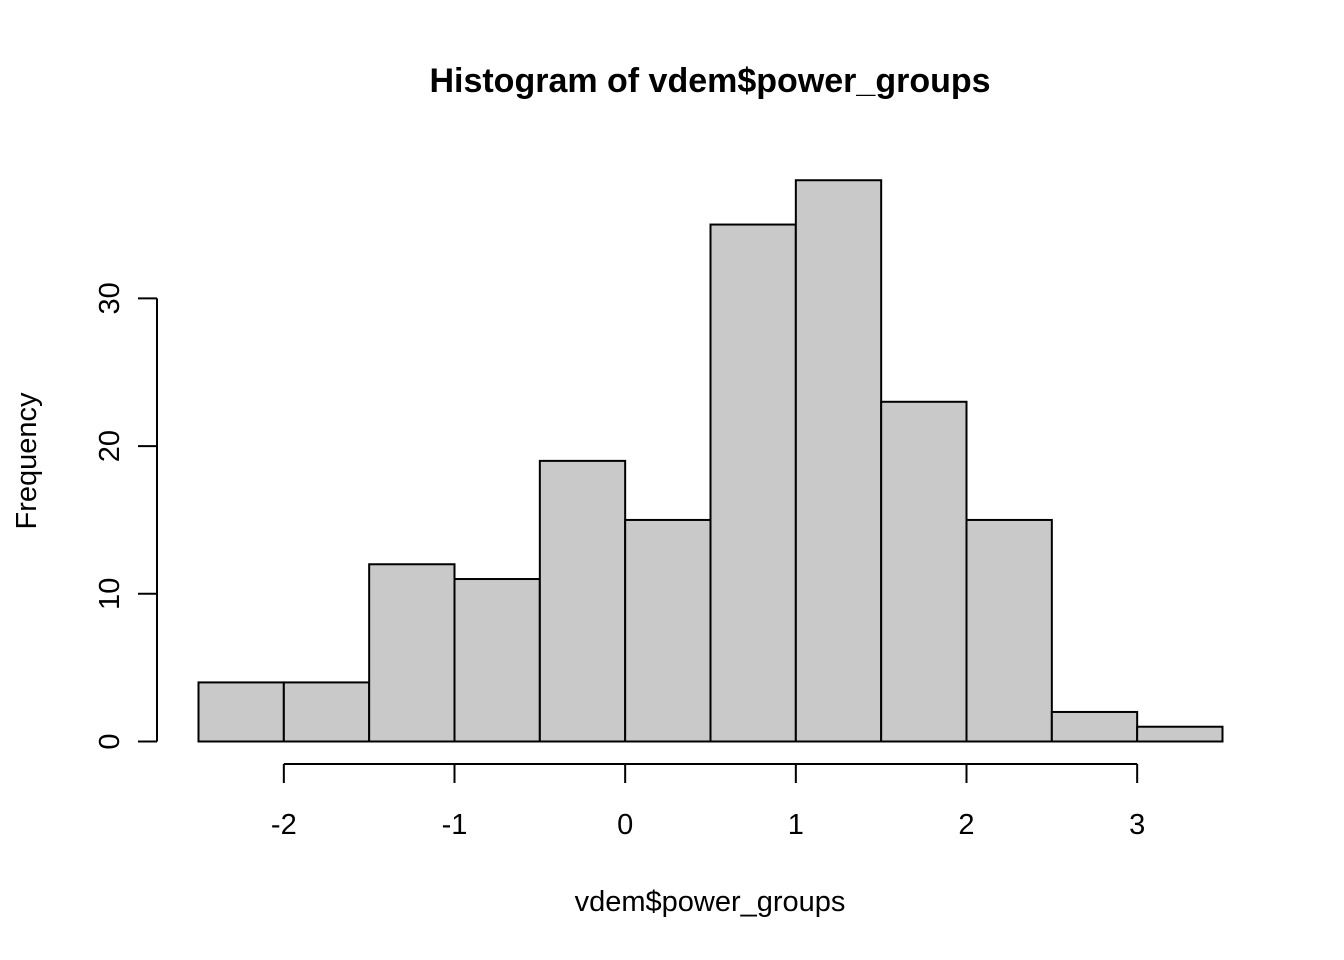 The image size is (1344, 960). What do you see at coordinates (709, 81) in the screenshot?
I see `chart-title: Histogram of vdem$power_groups` at bounding box center [709, 81].